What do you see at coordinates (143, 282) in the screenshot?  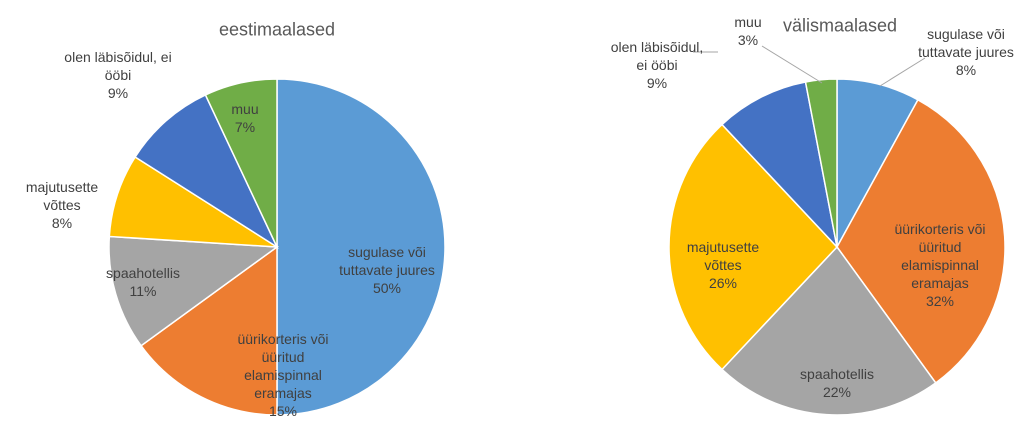 I see `data-label: spaahotellis 11%` at bounding box center [143, 282].